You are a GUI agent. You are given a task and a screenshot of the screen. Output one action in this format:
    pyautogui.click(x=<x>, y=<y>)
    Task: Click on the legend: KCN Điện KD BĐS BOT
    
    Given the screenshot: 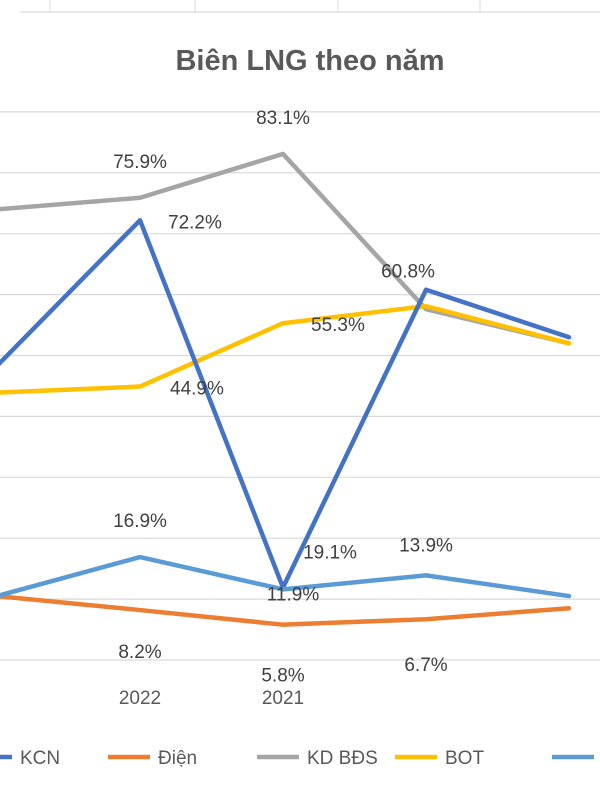 What is the action you would take?
    pyautogui.click(x=297, y=758)
    